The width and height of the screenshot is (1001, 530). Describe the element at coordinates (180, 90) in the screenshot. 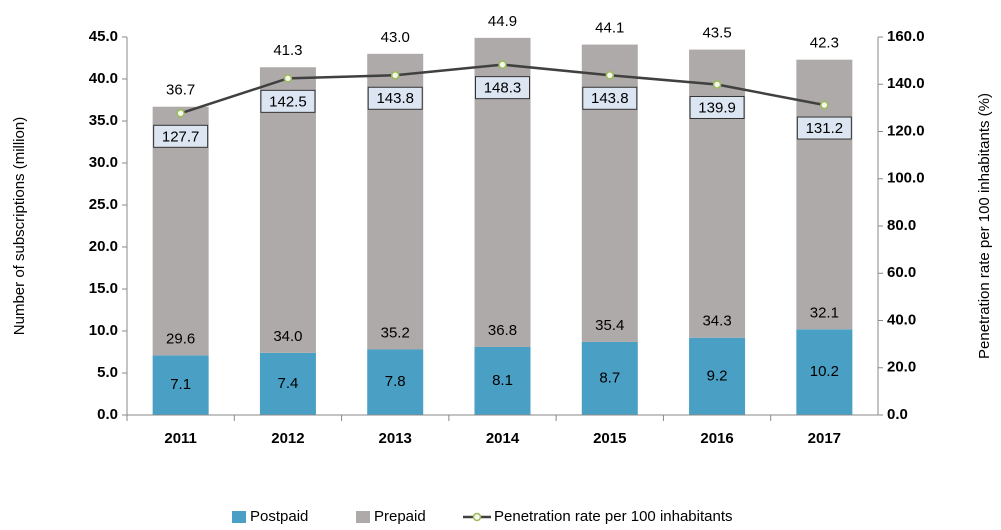

I see `total-label: 36.7` at that location.